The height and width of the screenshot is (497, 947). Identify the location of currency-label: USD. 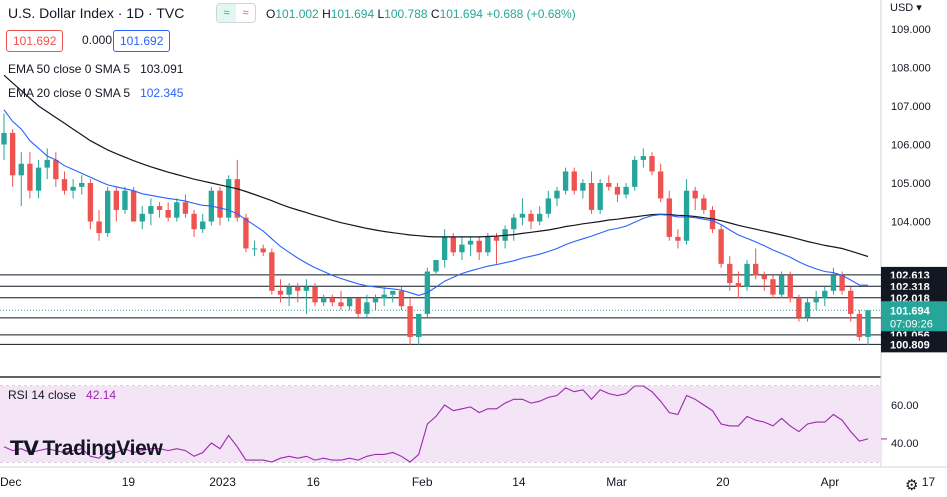
(902, 8).